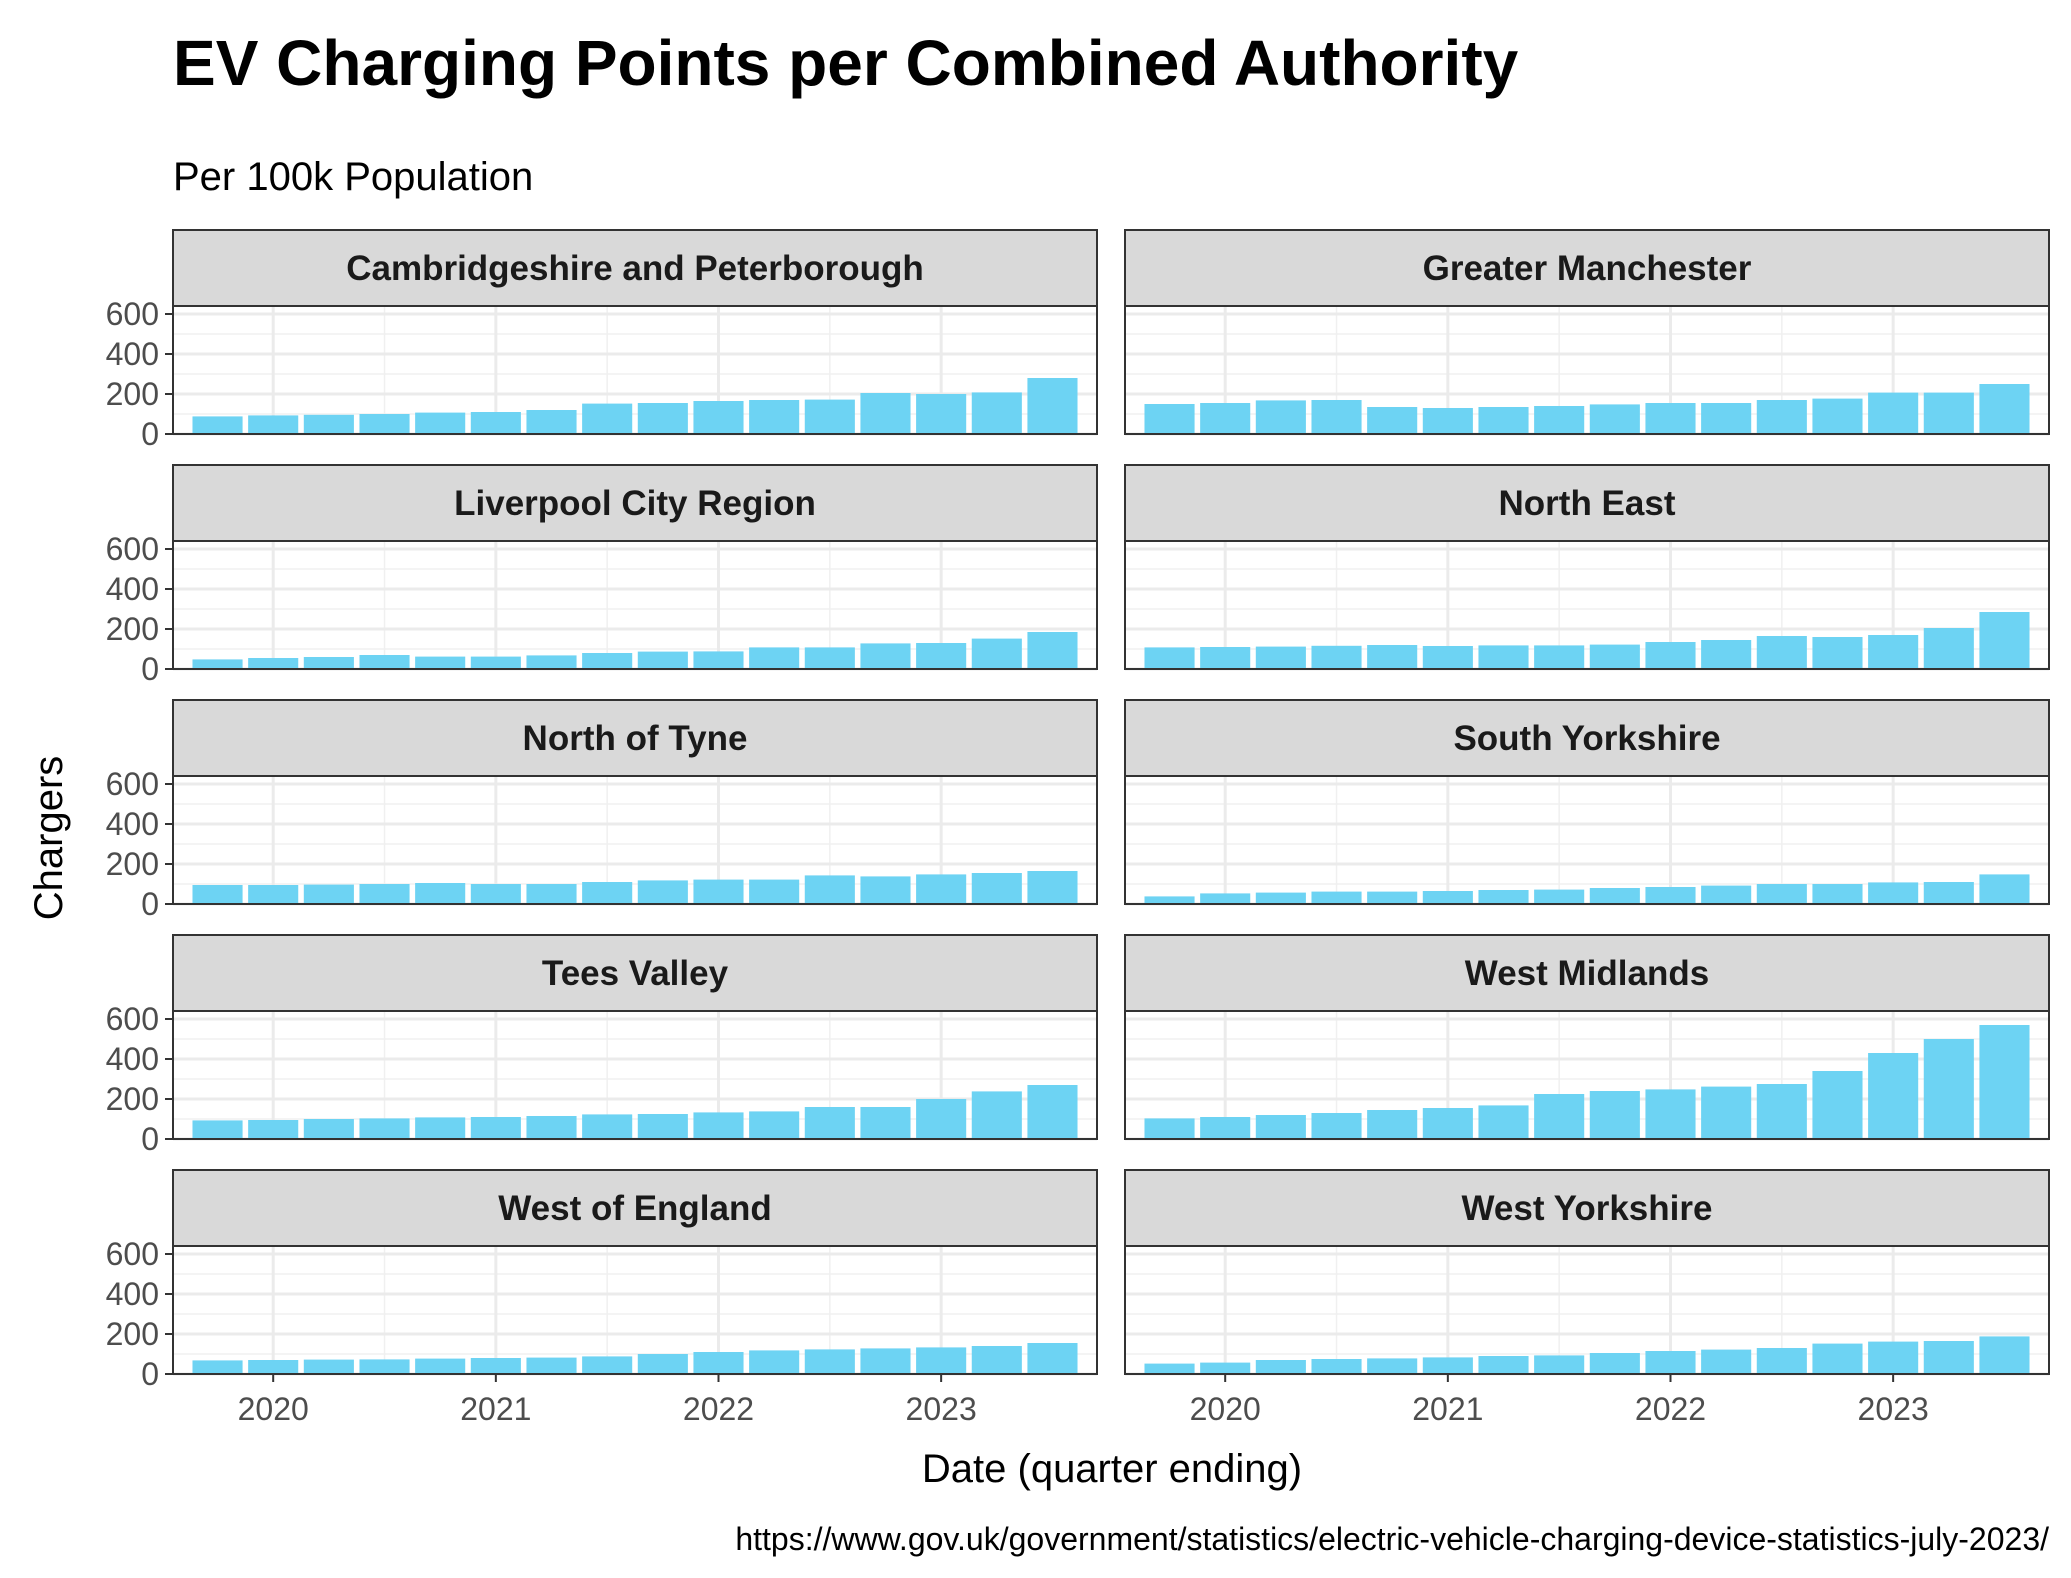 This screenshot has height=1578, width=2071. I want to click on facet-label: West Midlands, so click(1587, 973).